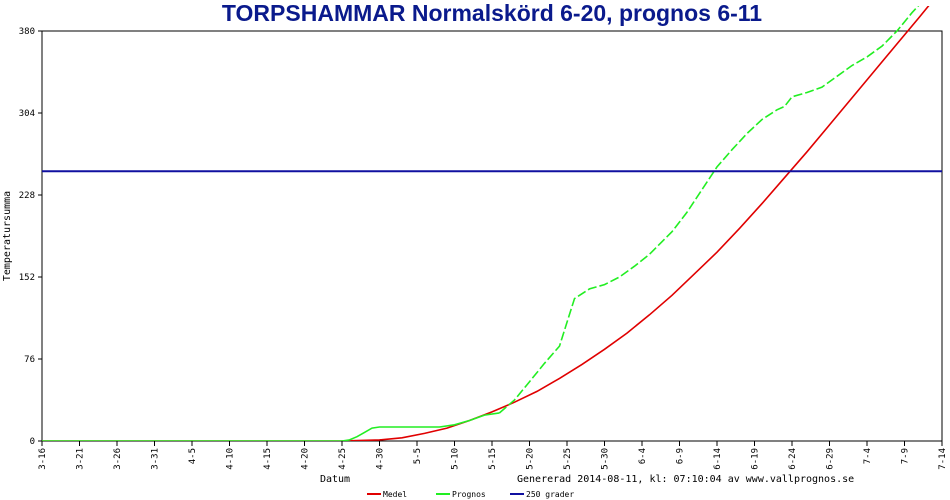 The image size is (950, 500). Describe the element at coordinates (606, 459) in the screenshot. I see `x-tick-label: 5-30` at that location.